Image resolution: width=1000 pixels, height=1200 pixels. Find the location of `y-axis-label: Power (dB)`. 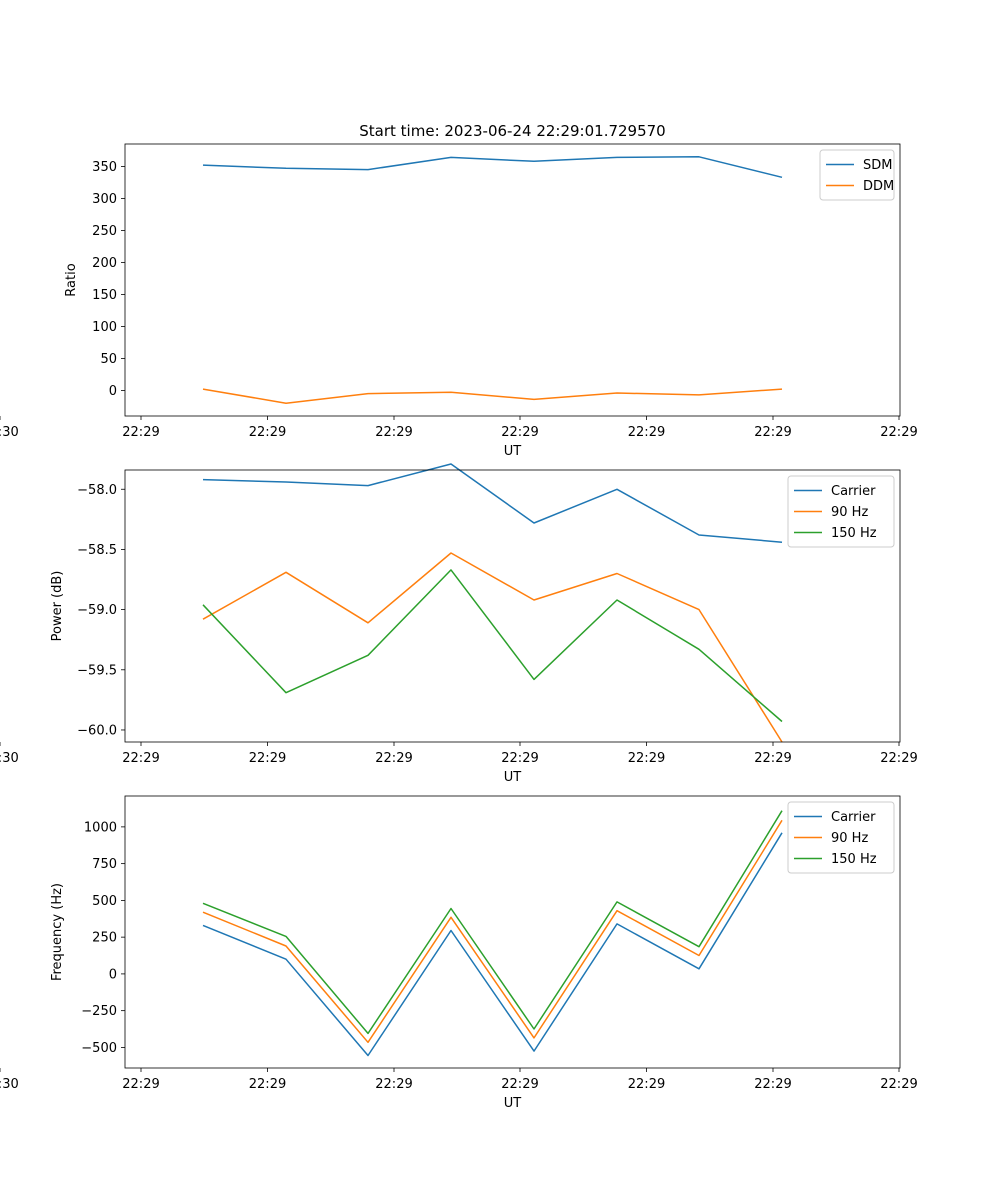

y-axis-label: Power (dB) is located at coordinates (57, 606).